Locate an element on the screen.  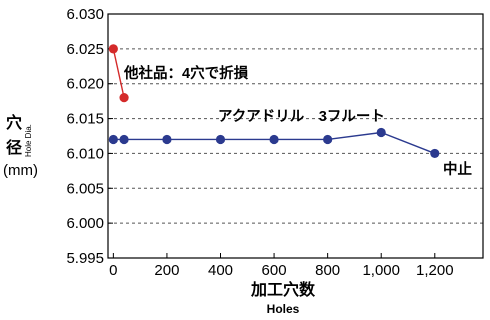
annotation-competitor: 他社品：4穴で折損 is located at coordinates (186, 73).